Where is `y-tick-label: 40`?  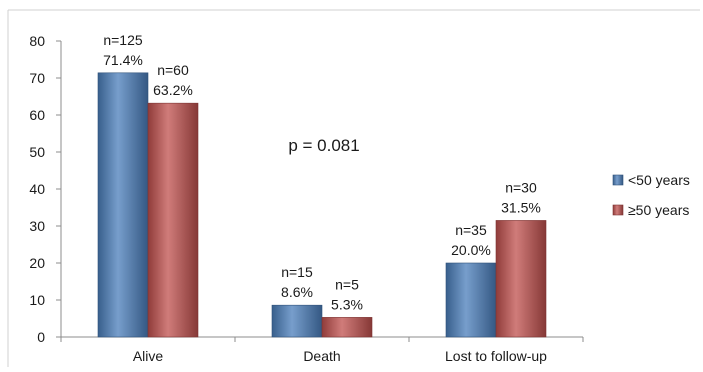
y-tick-label: 40 is located at coordinates (37, 189).